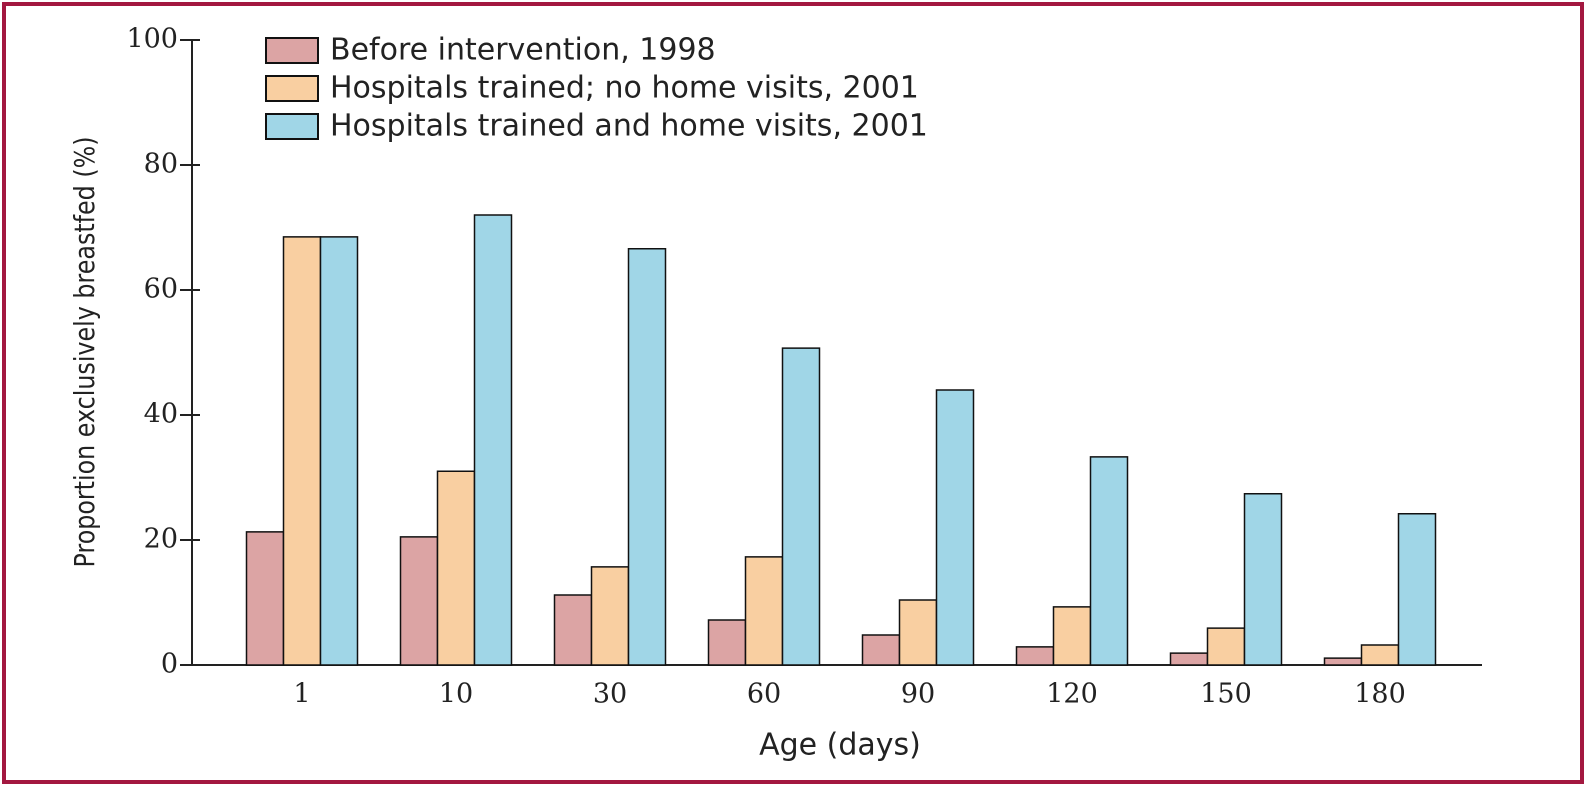  I want to click on x-tick-label: 1, so click(301, 694).